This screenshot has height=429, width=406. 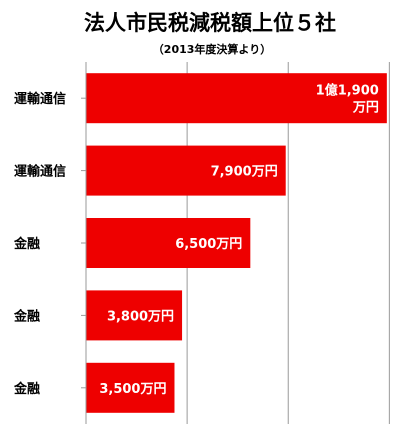 I want to click on value-label-0-line-1: 万円, so click(x=365, y=108).